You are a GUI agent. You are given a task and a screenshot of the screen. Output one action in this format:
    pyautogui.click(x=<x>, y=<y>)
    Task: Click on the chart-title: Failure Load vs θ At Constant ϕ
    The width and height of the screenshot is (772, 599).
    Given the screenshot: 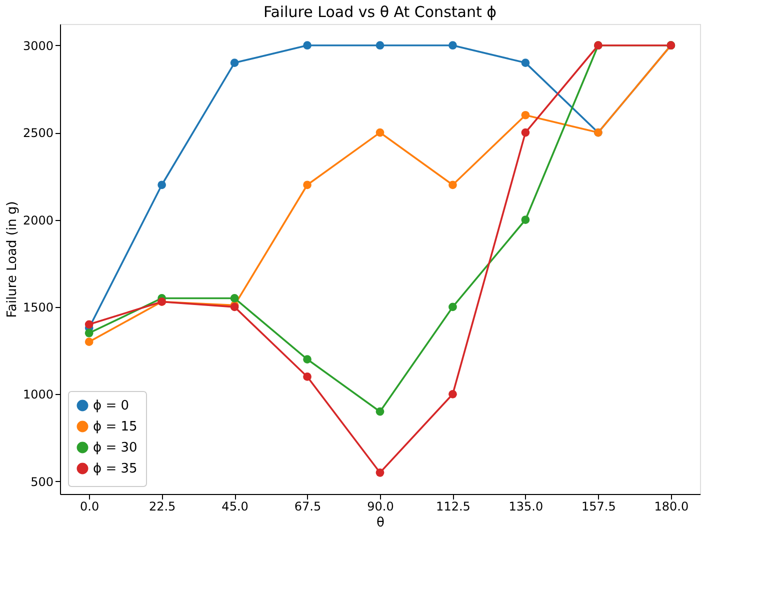 What is the action you would take?
    pyautogui.click(x=380, y=12)
    